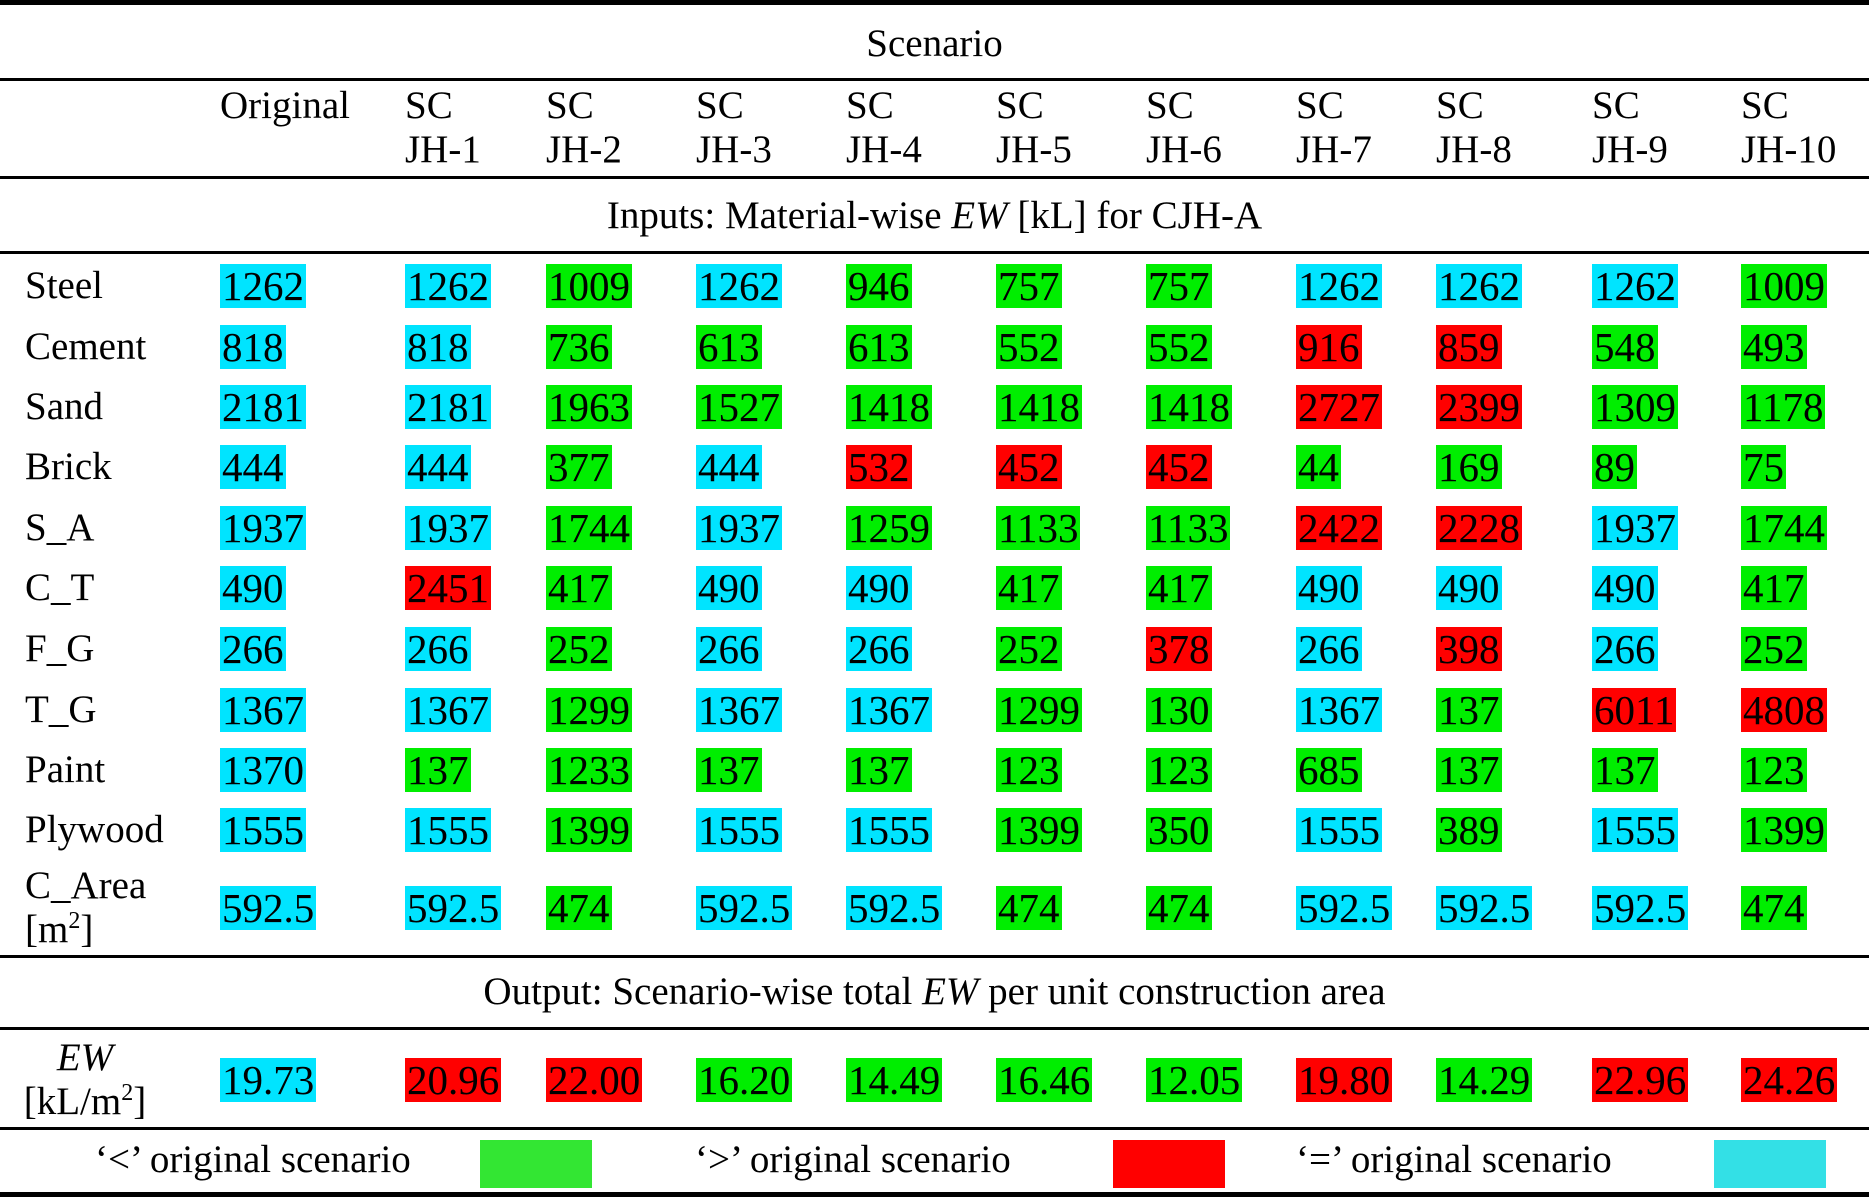 The image size is (1869, 1199). I want to click on cell-value: 169, so click(1469, 467).